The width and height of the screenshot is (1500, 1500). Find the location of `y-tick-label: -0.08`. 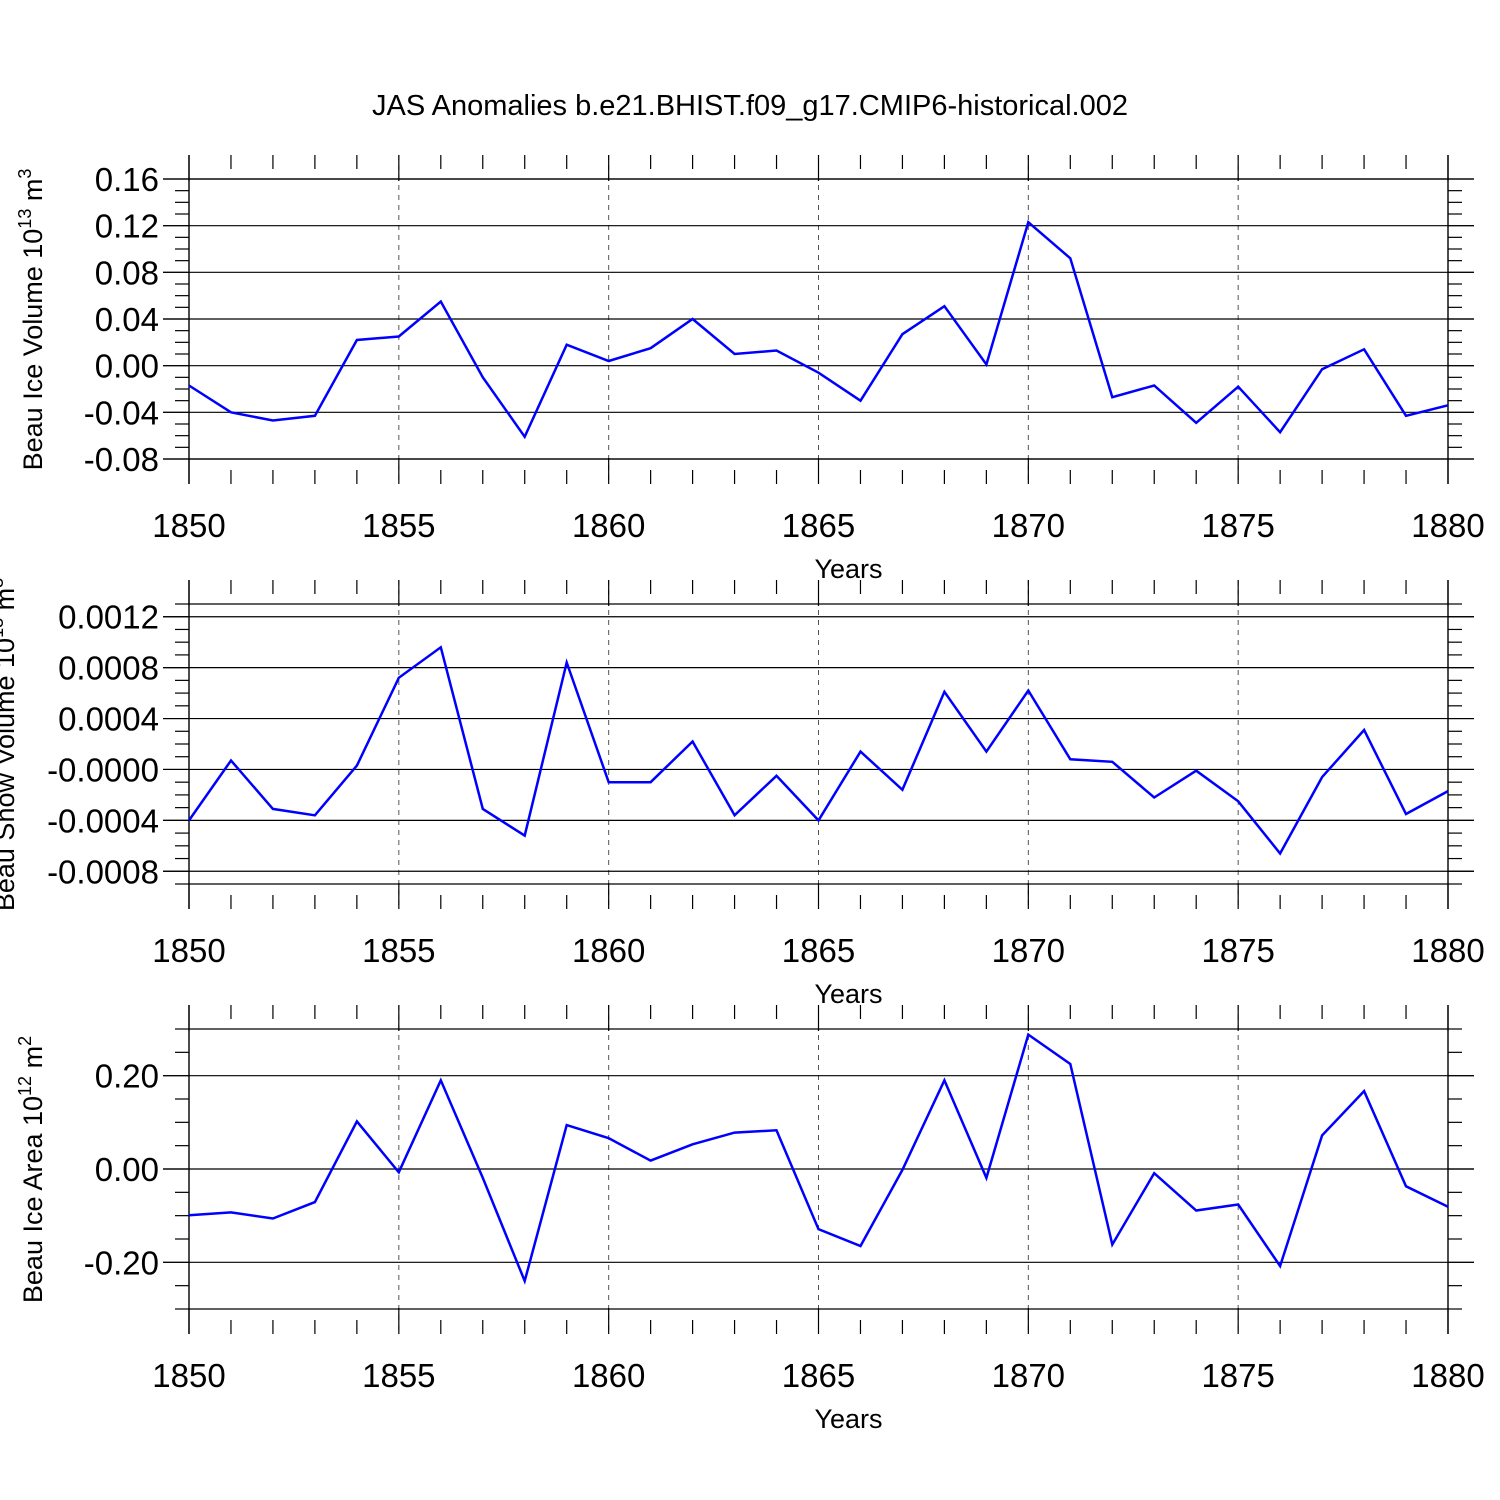

y-tick-label: -0.08 is located at coordinates (121, 459).